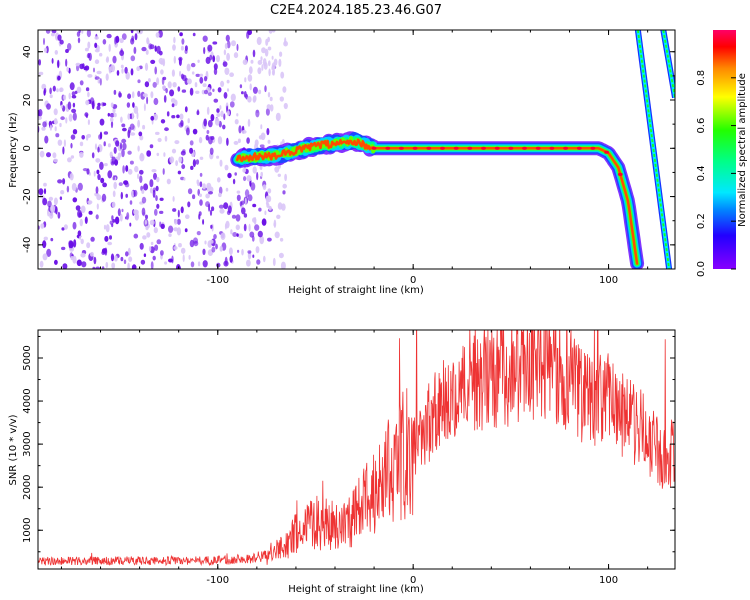  What do you see at coordinates (27, 530) in the screenshot?
I see `y-tick-label: 1000` at bounding box center [27, 530].